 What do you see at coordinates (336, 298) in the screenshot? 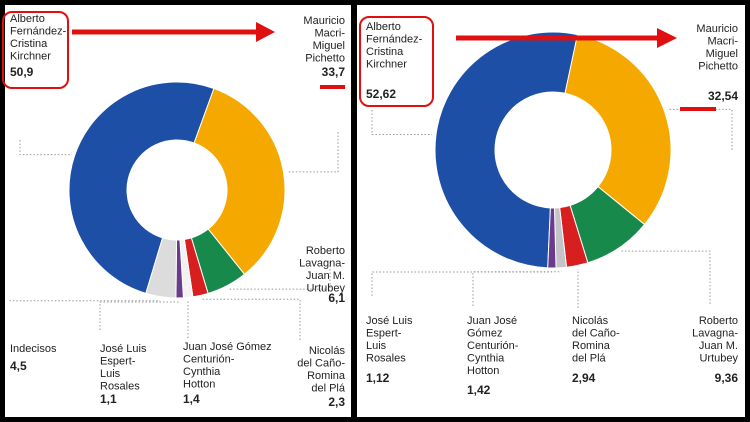
I see `value-label: 6,1` at bounding box center [336, 298].